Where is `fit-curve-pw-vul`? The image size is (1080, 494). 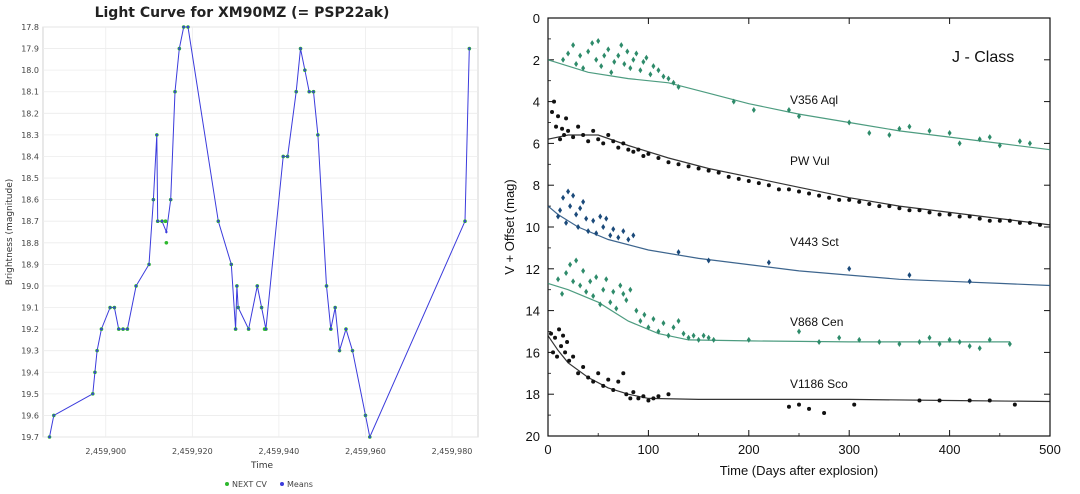 fit-curve-pw-vul is located at coordinates (799, 180).